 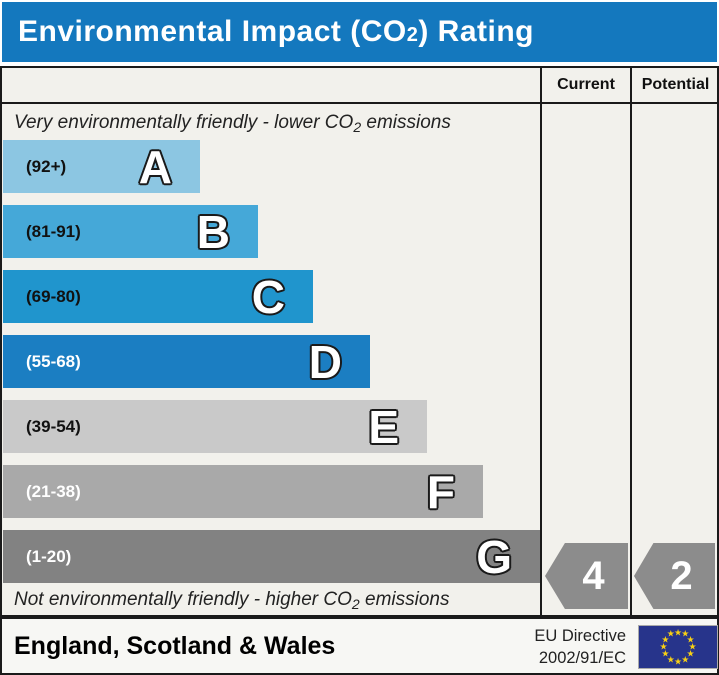 What do you see at coordinates (412, 35) in the screenshot?
I see `chart-title-subscript: 2` at bounding box center [412, 35].